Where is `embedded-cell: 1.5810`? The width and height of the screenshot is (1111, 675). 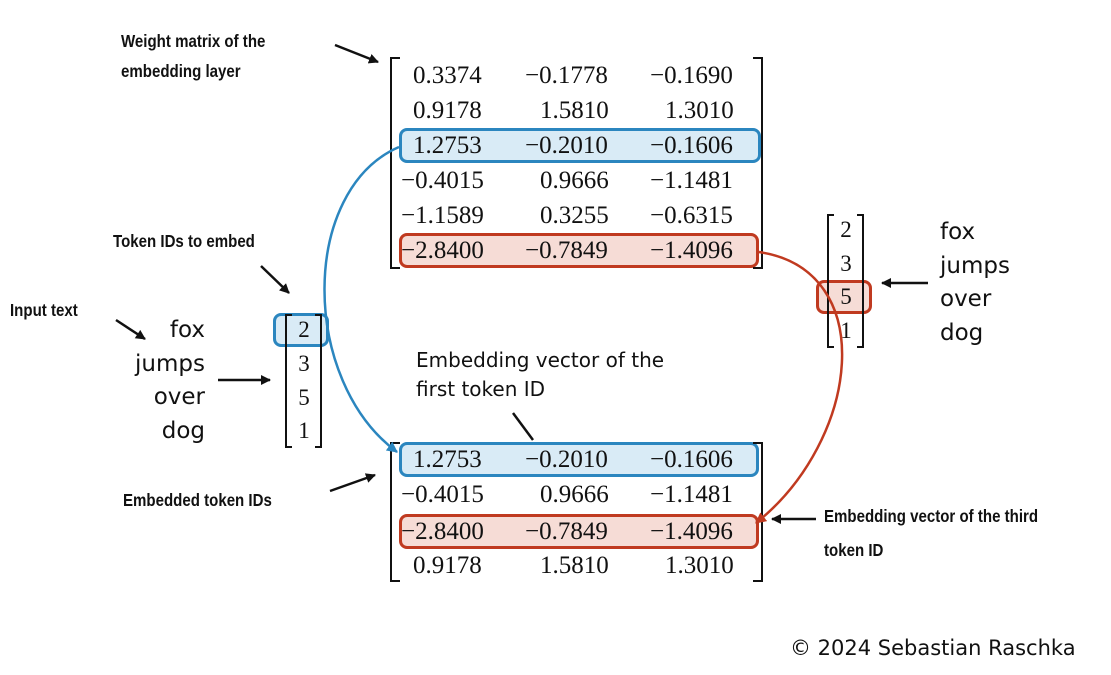
embedded-cell: 1.5810 is located at coordinates (574, 565).